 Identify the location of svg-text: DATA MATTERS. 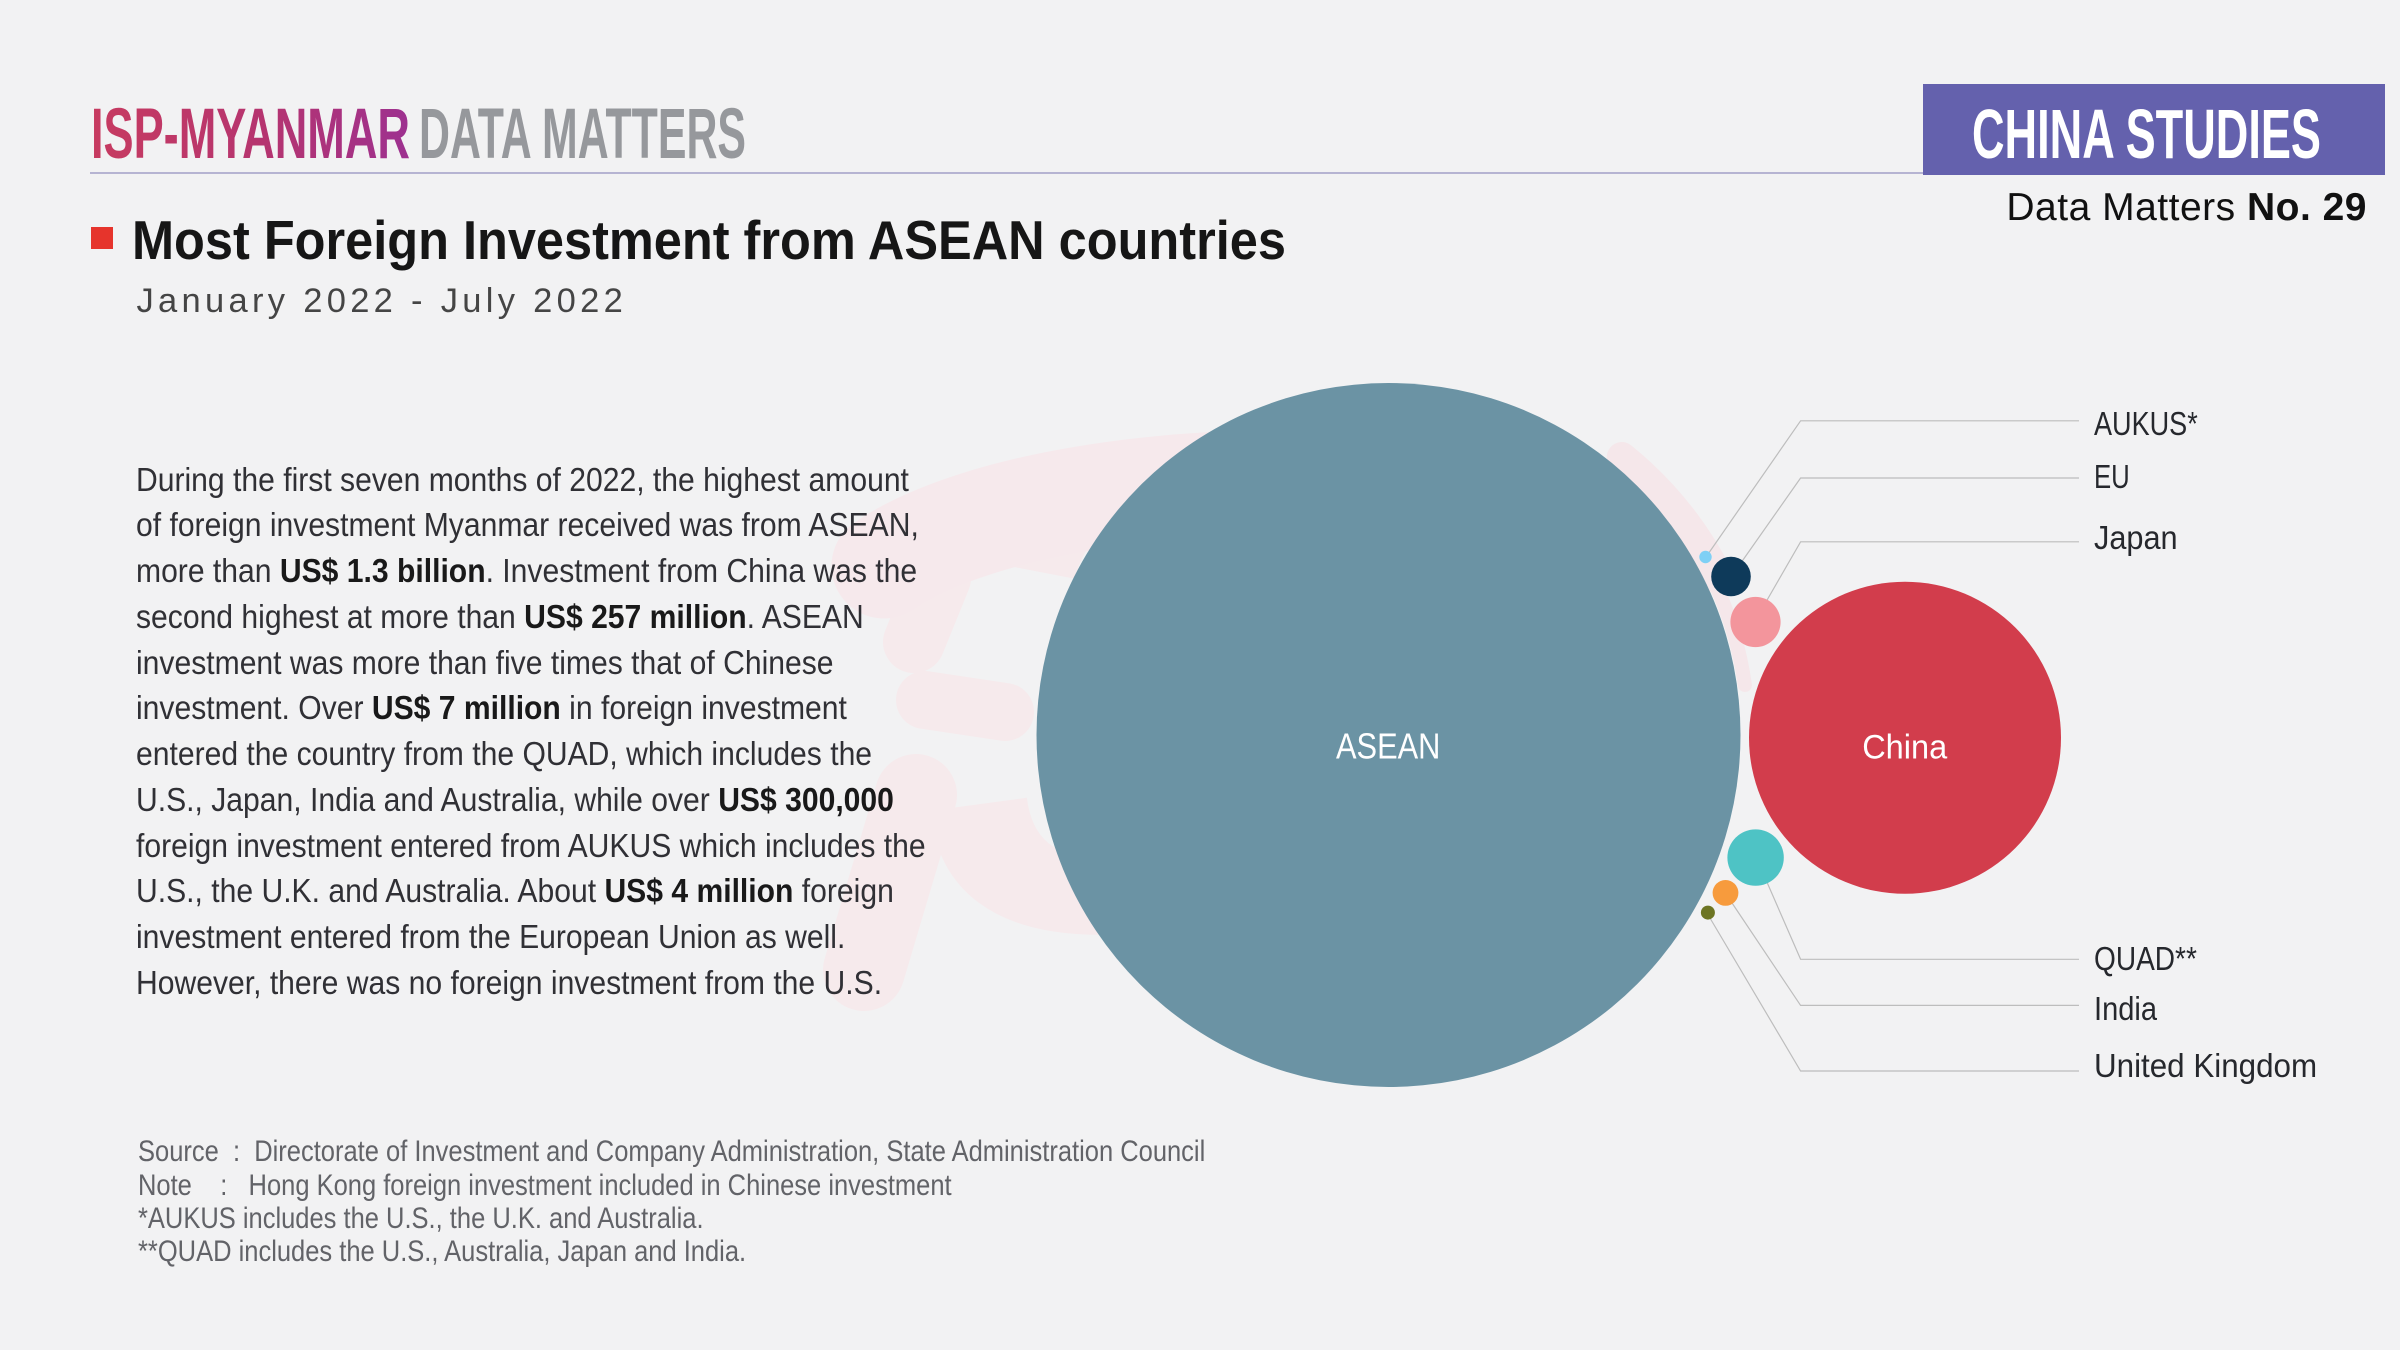
(582, 134).